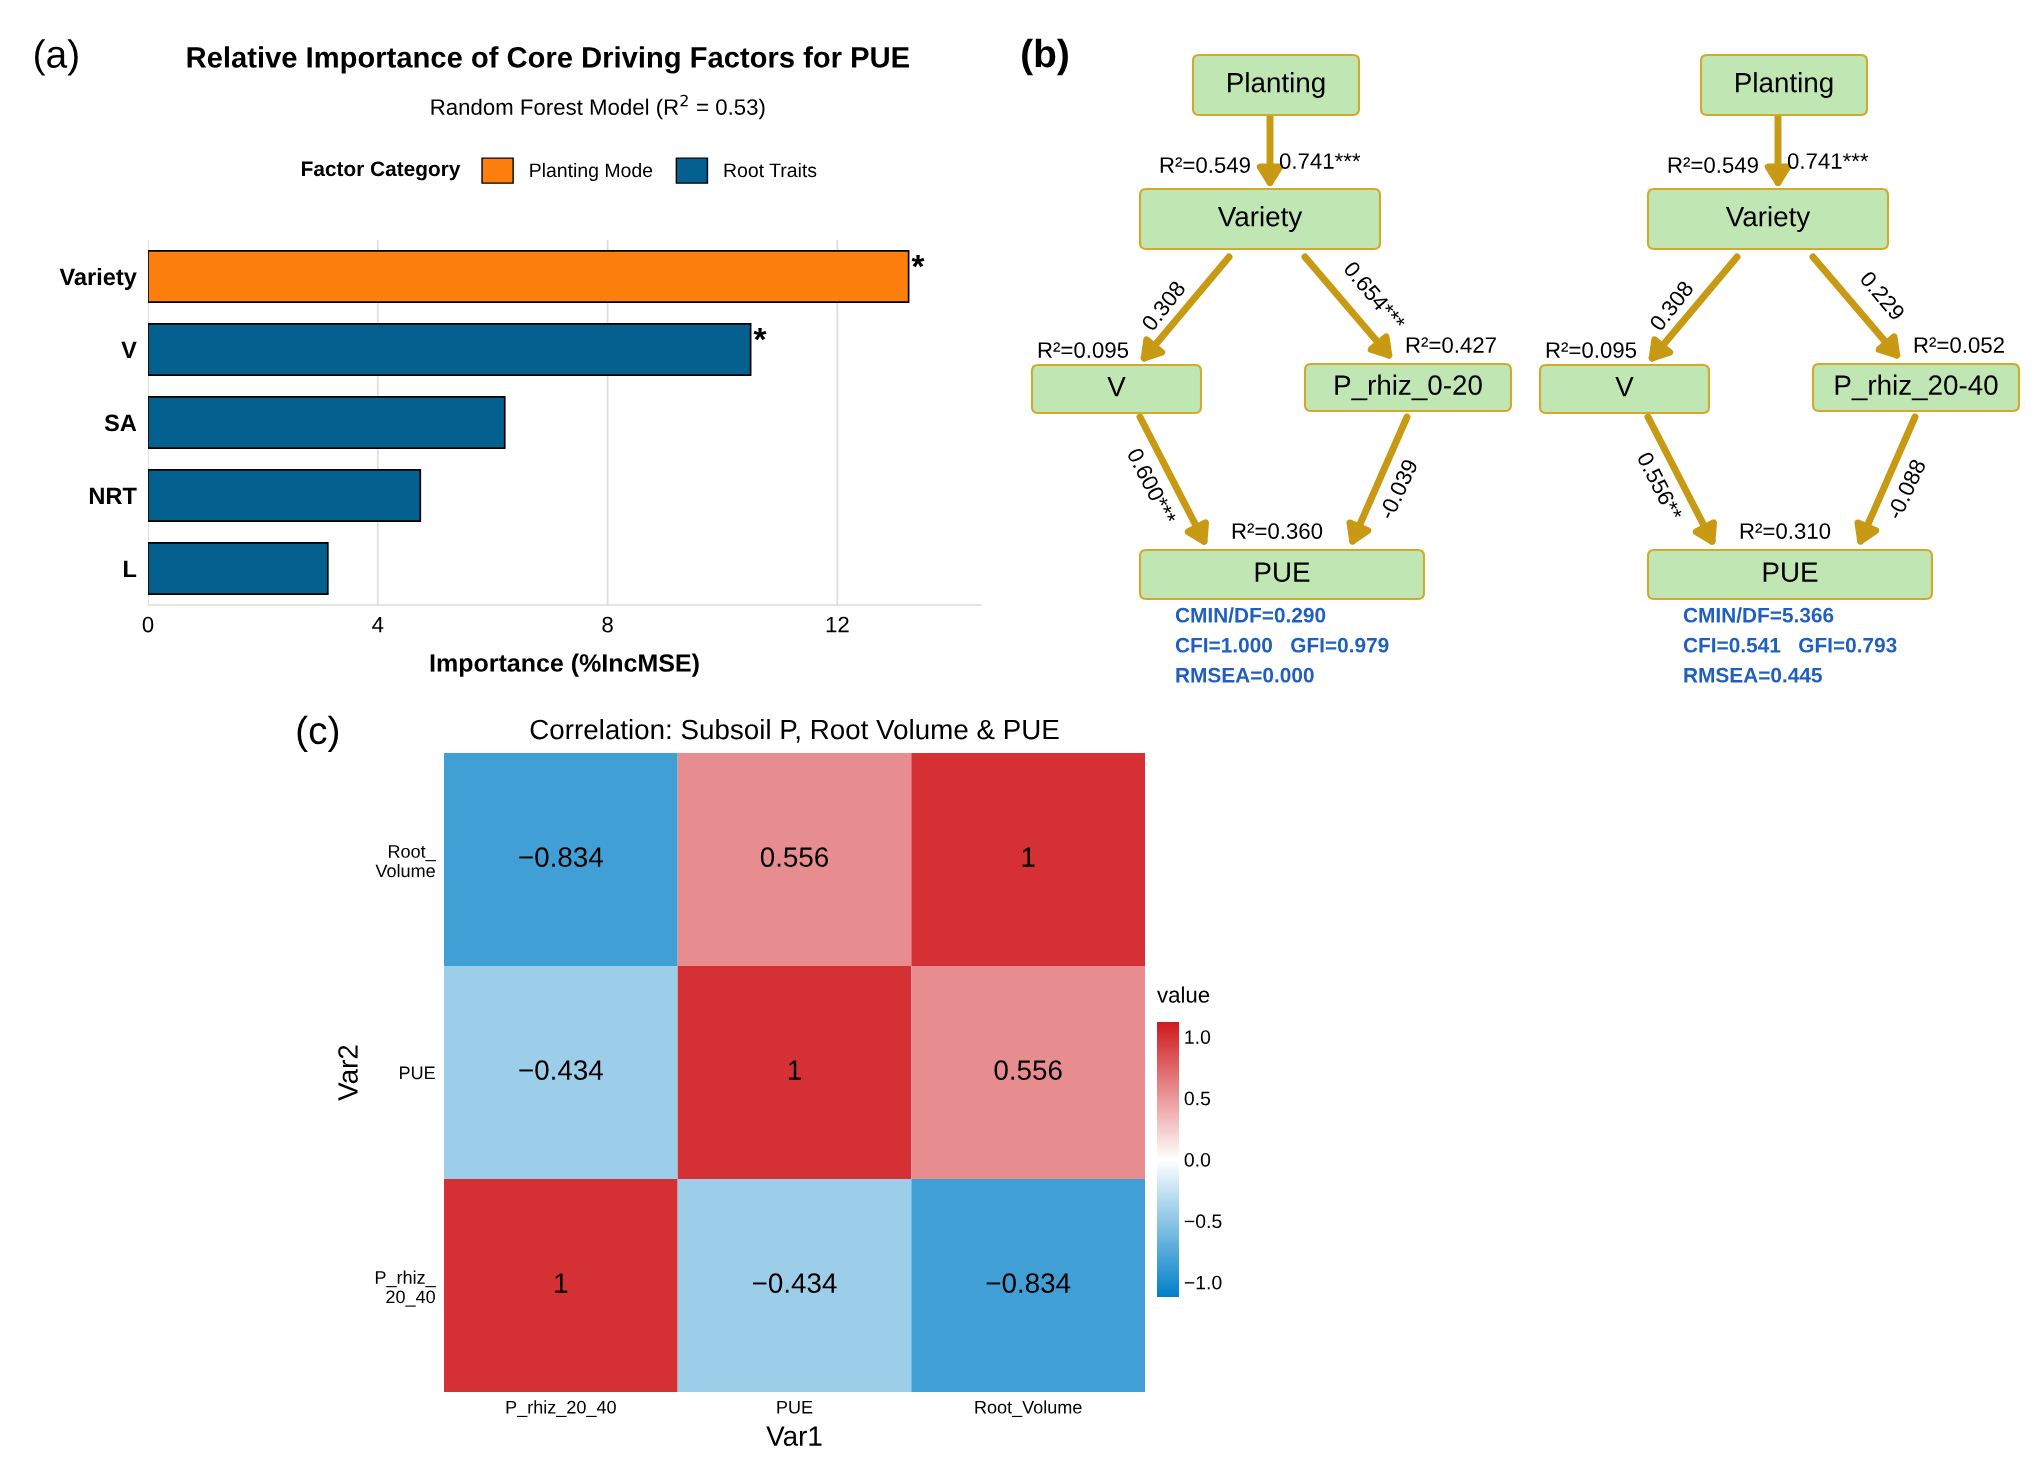  Describe the element at coordinates (770, 170) in the screenshot. I see `legend-label: Root Traits` at that location.